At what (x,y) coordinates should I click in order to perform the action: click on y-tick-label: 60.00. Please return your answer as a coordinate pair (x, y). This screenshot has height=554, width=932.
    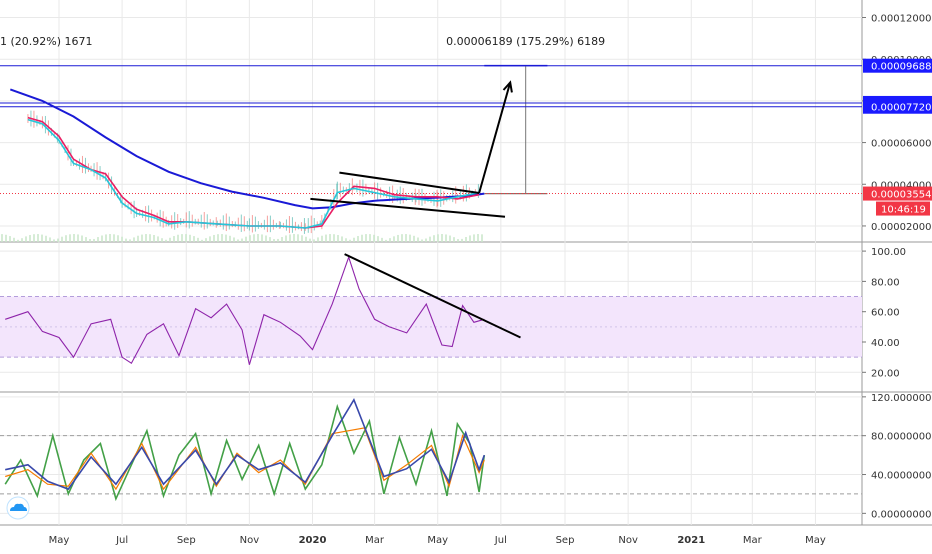
    Looking at the image, I should click on (885, 313).